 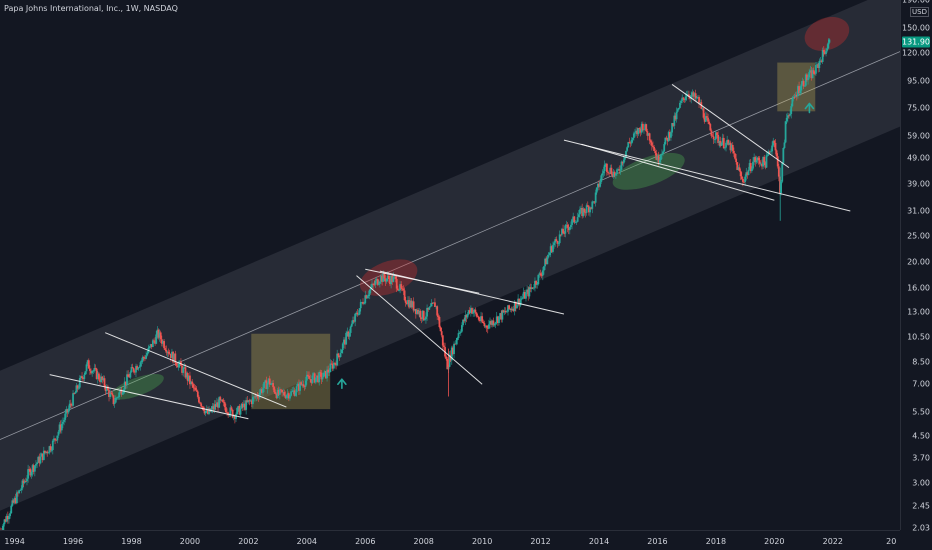 What do you see at coordinates (707, 175) in the screenshot?
I see `trendline` at bounding box center [707, 175].